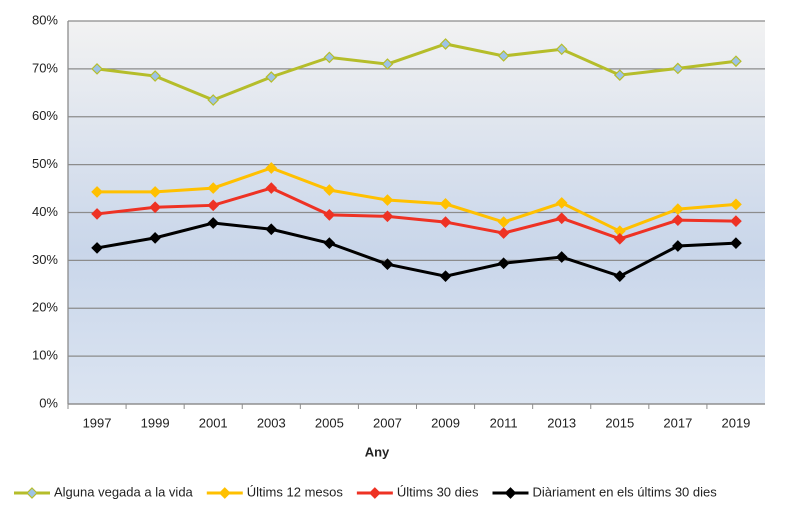 This screenshot has height=529, width=787. What do you see at coordinates (45, 259) in the screenshot?
I see `y-tick-label: 30%` at bounding box center [45, 259].